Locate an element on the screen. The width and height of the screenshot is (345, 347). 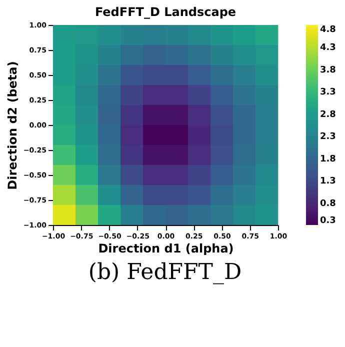
chart-title: FedFFT_D Landscape is located at coordinates (165, 12).